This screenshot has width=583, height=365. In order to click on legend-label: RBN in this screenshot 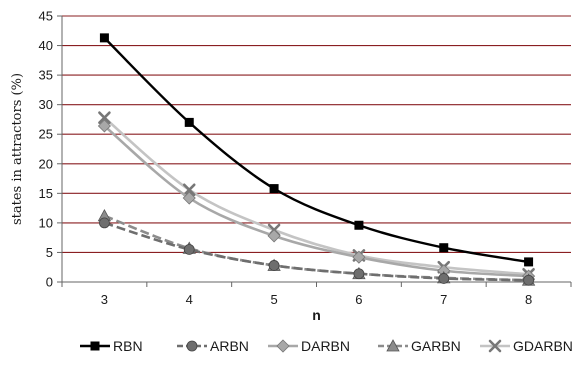, I will do `click(128, 346)`.